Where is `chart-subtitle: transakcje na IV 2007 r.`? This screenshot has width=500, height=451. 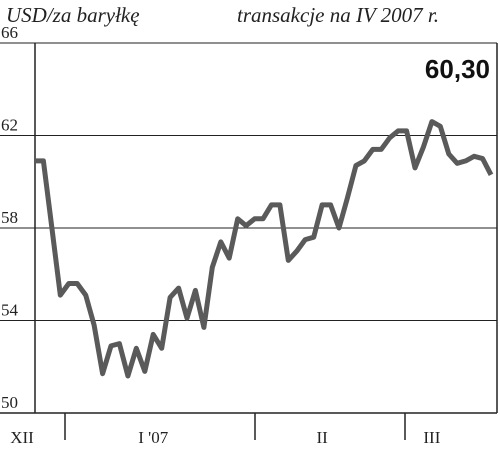 chart-subtitle: transakcje na IV 2007 r. is located at coordinates (338, 15).